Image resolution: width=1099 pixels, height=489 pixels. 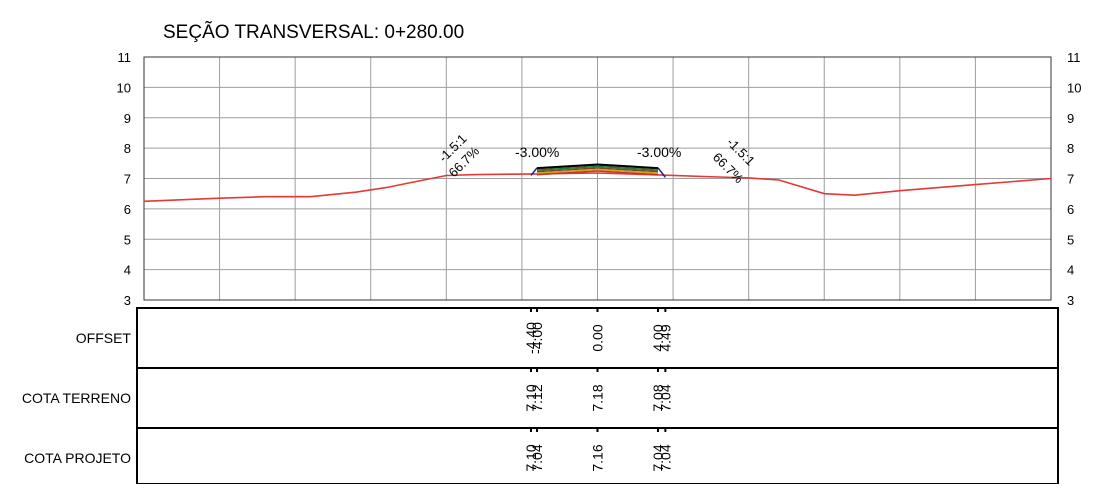 What do you see at coordinates (127, 239) in the screenshot?
I see `y-tick-label-left: 5` at bounding box center [127, 239].